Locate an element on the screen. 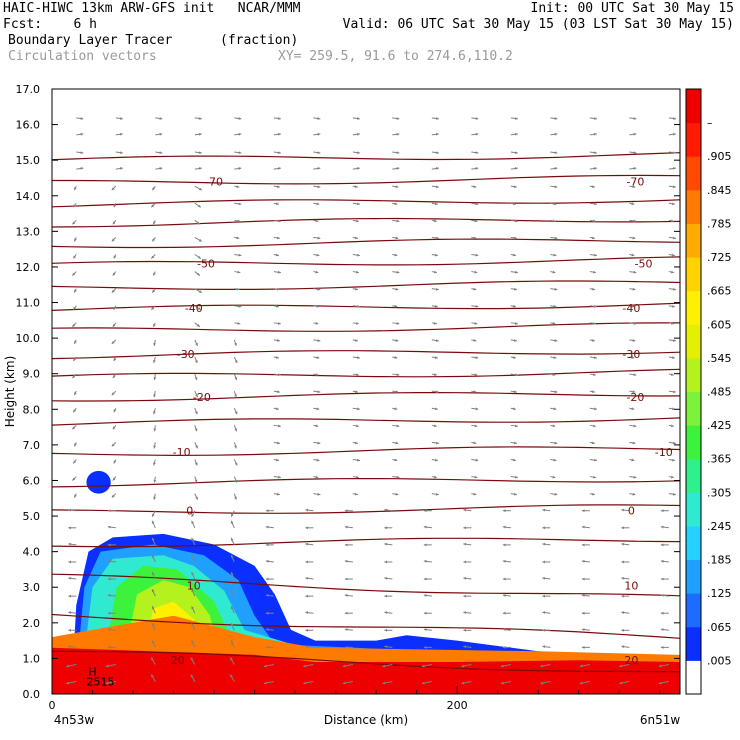 This screenshot has height=740, width=740. y-tick-label: 14.0 is located at coordinates (28, 196).